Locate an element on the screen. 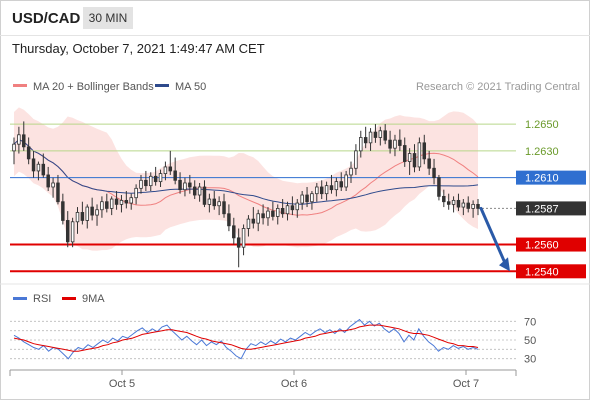 Image resolution: width=590 pixels, height=400 pixels. timeframe-button: 30 MIN is located at coordinates (108, 18).